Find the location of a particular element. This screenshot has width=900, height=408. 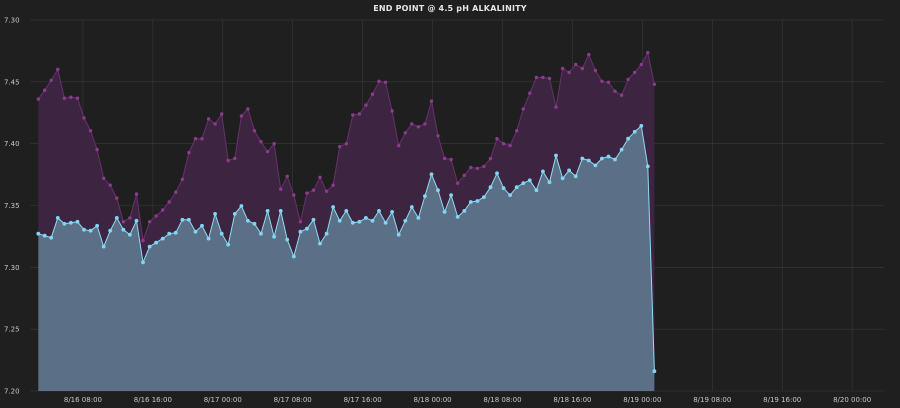

x-tick-label: 8/17 00:00 is located at coordinates (223, 400).